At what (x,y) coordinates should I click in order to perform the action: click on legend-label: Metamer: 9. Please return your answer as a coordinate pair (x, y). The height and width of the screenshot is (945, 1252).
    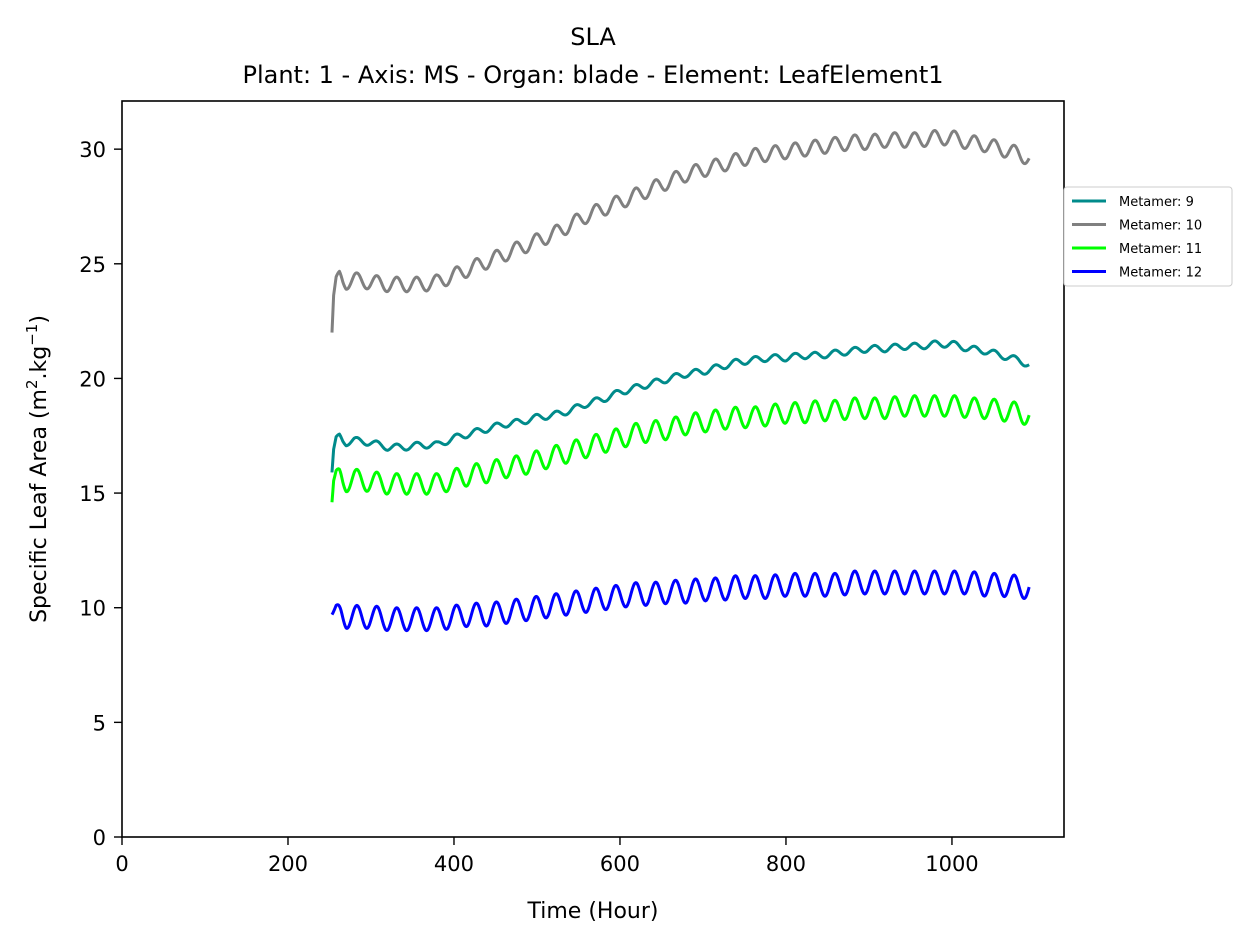
    Looking at the image, I should click on (1156, 202).